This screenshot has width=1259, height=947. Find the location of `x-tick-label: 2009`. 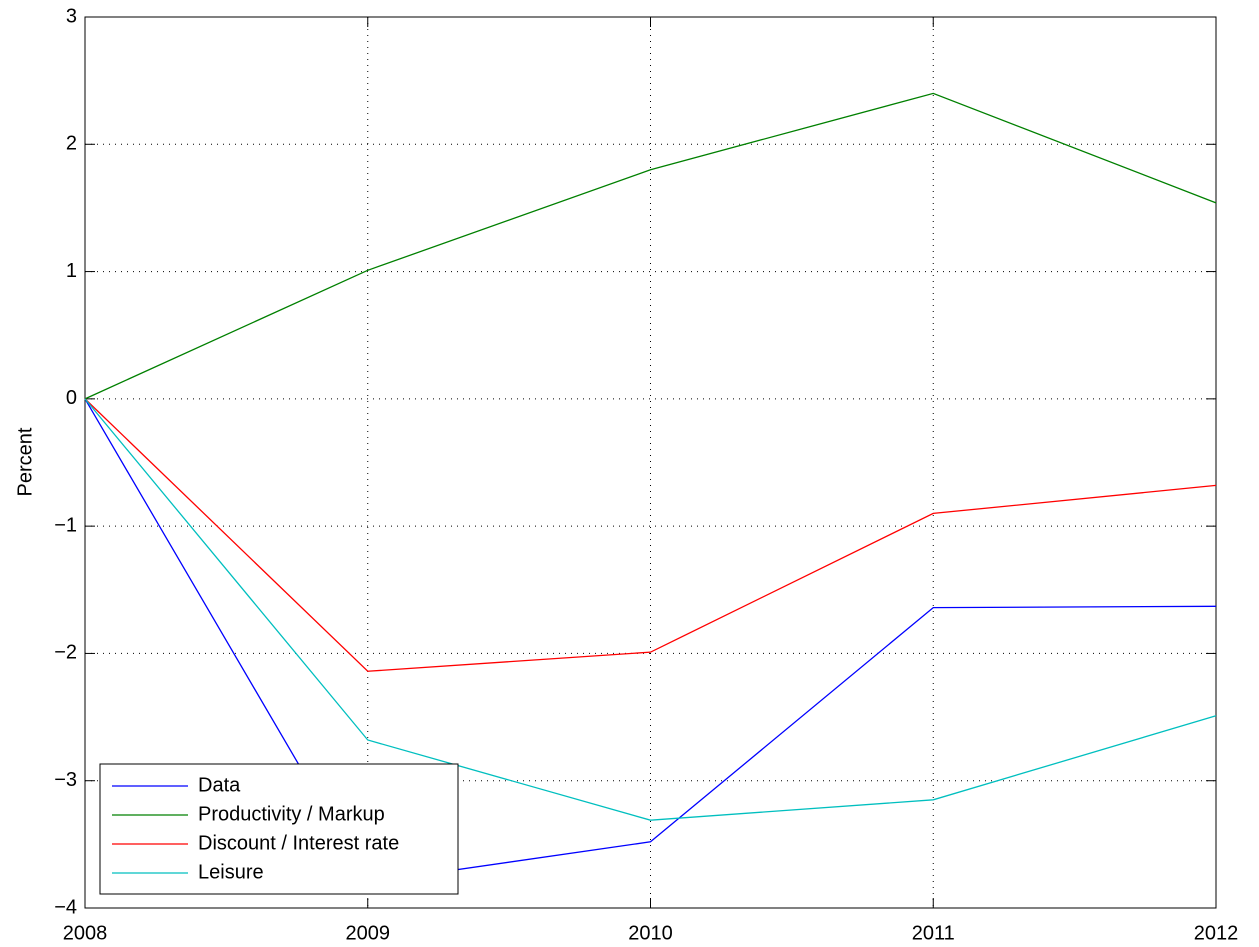

x-tick-label: 2009 is located at coordinates (368, 933).